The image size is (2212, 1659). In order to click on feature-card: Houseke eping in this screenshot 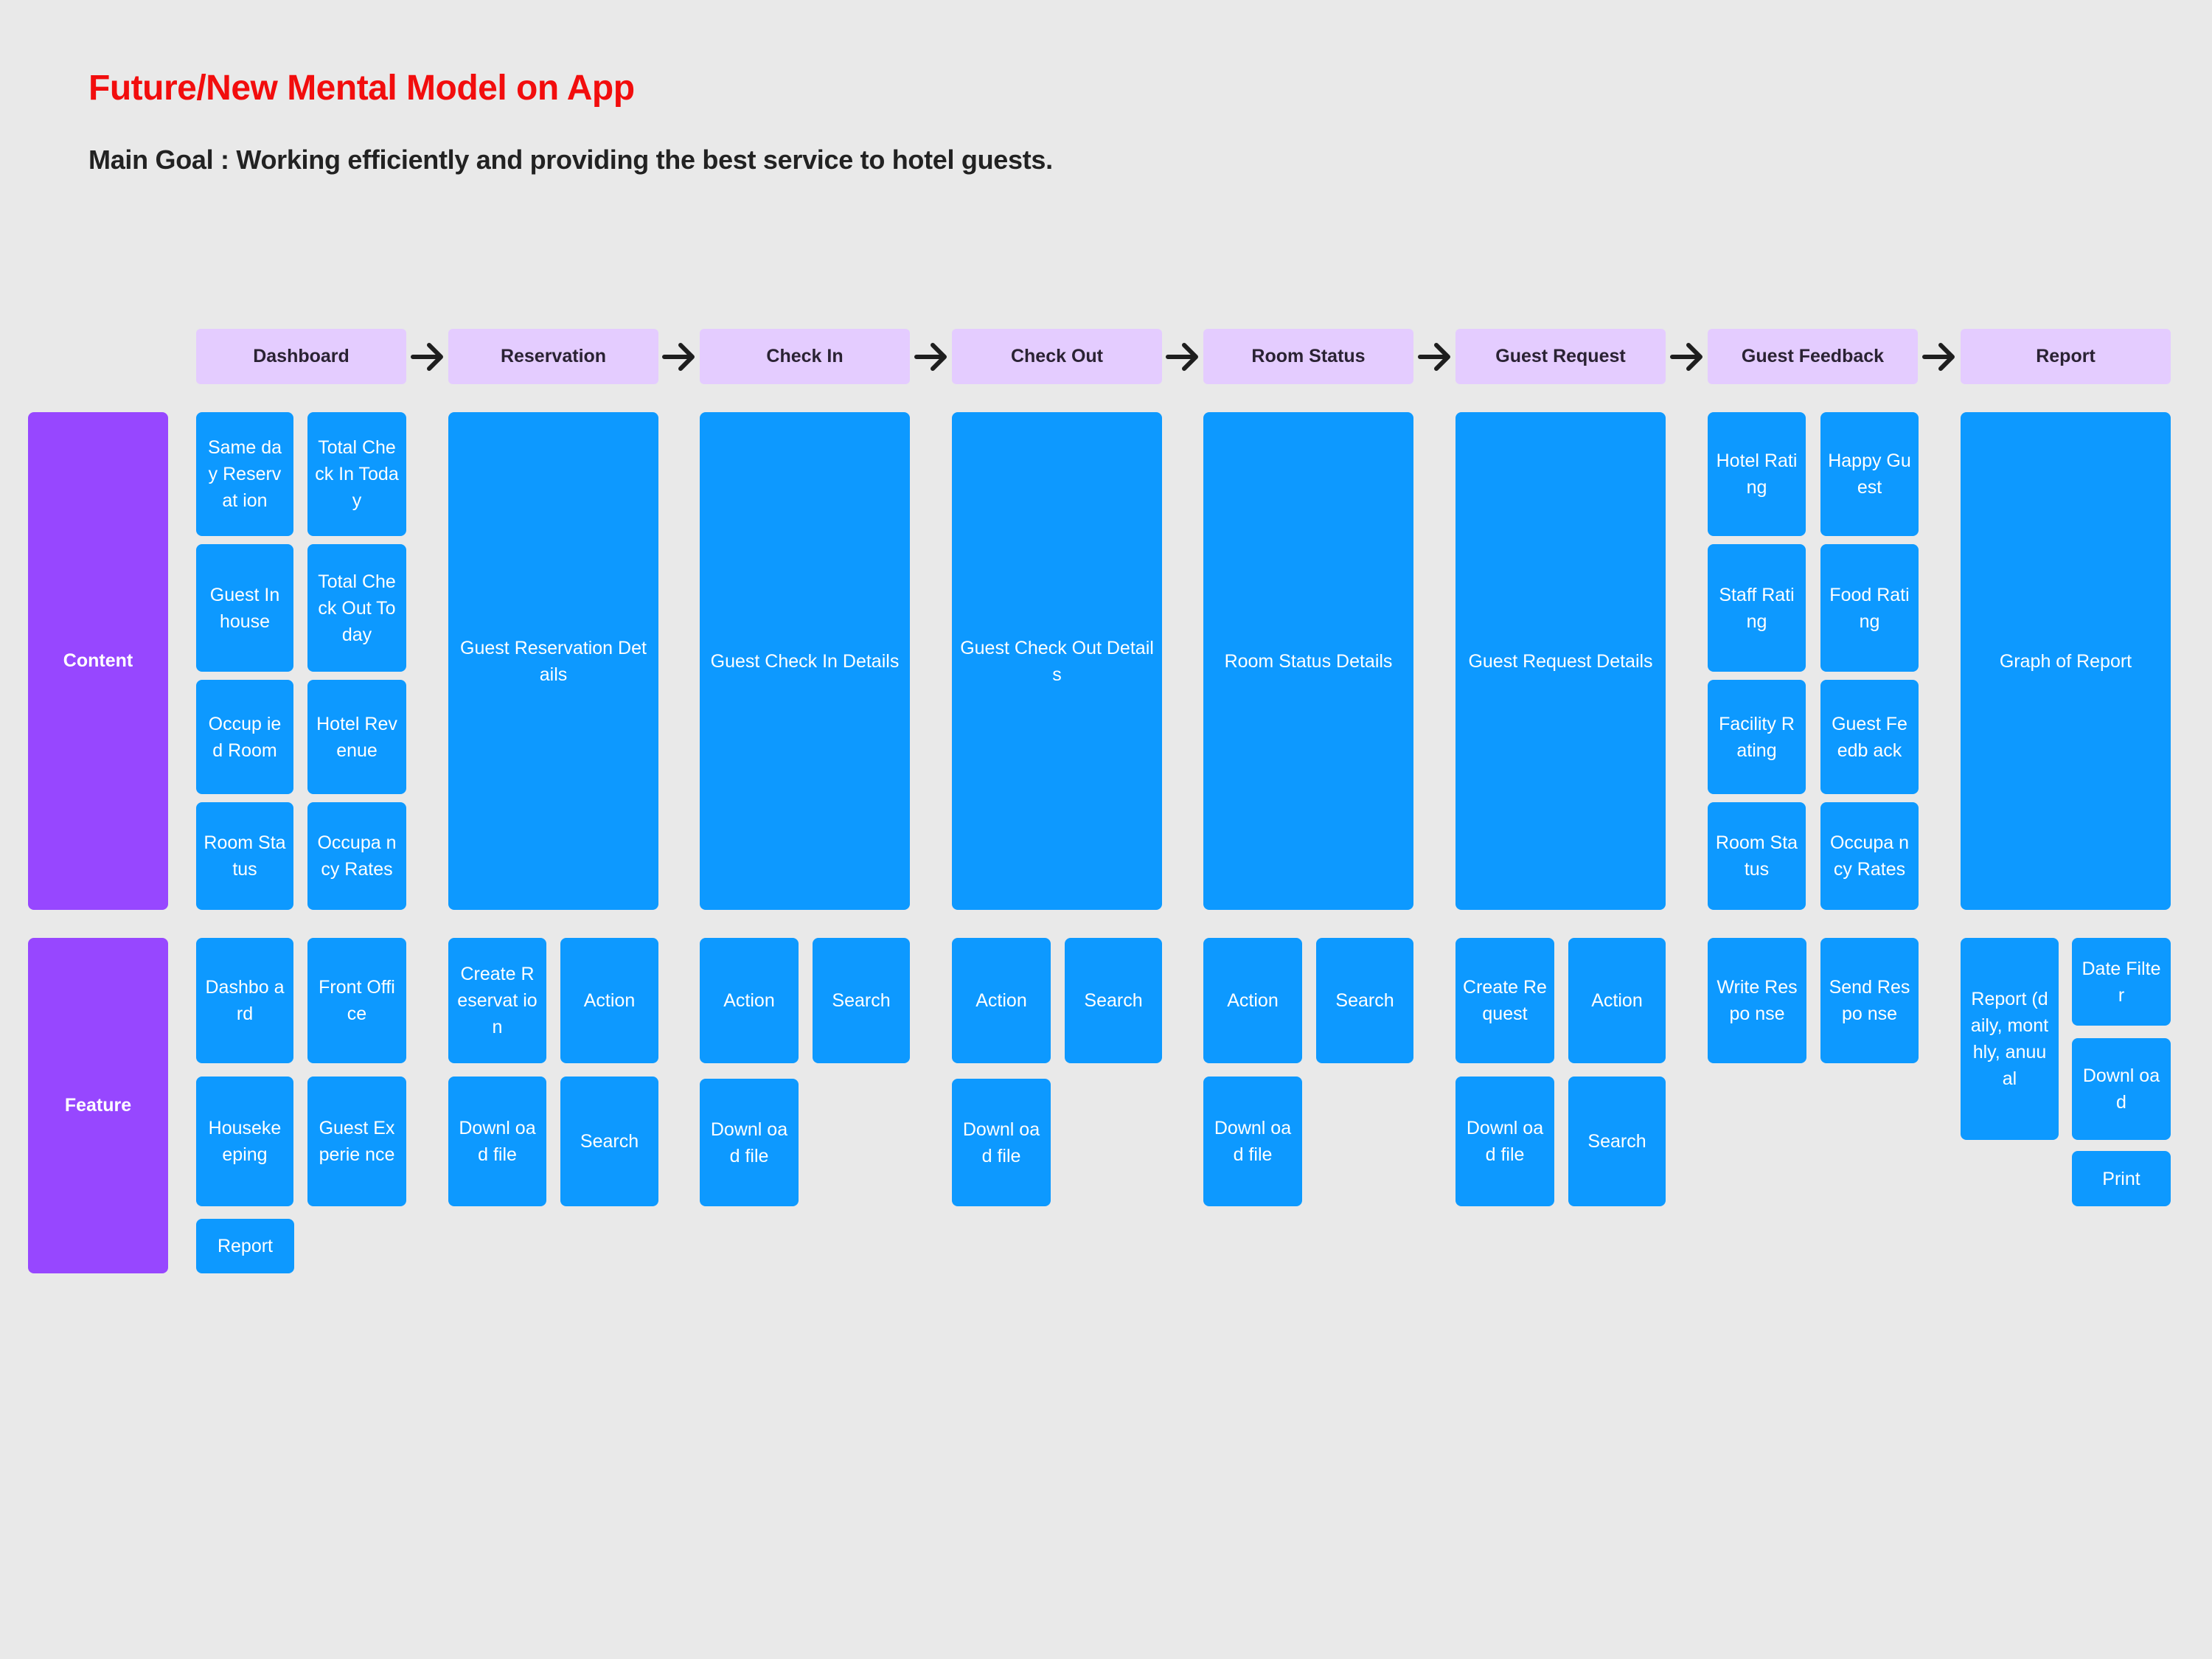, I will do `click(244, 1141)`.